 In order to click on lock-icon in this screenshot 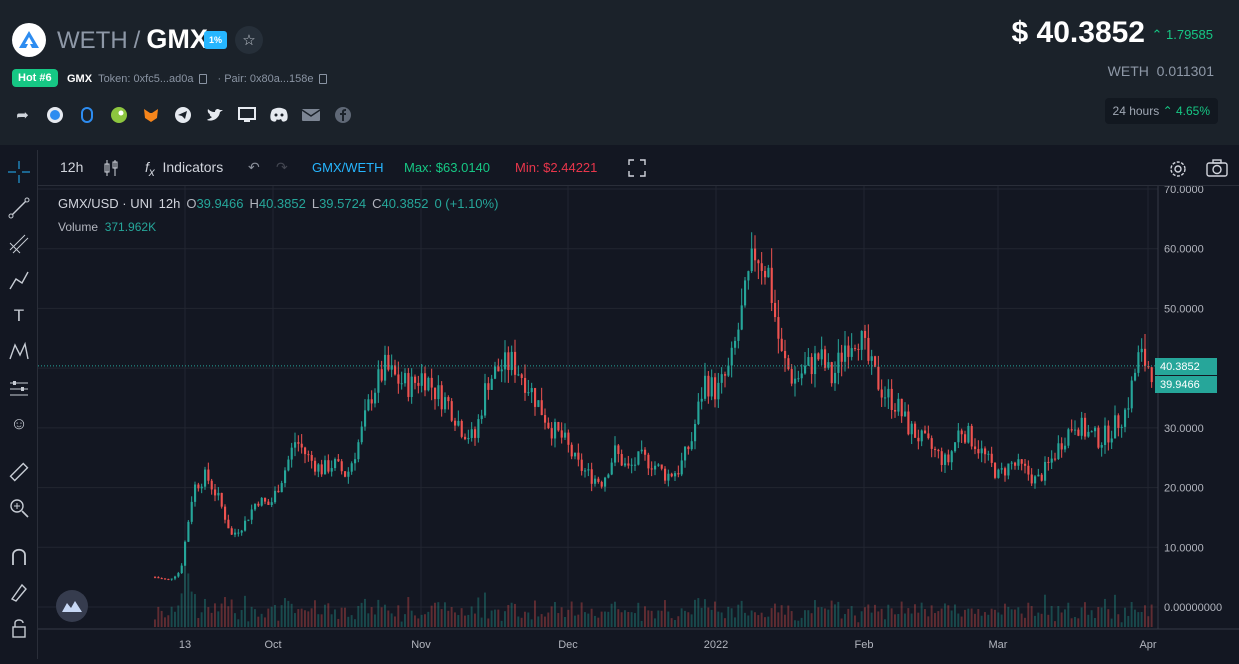, I will do `click(19, 628)`.